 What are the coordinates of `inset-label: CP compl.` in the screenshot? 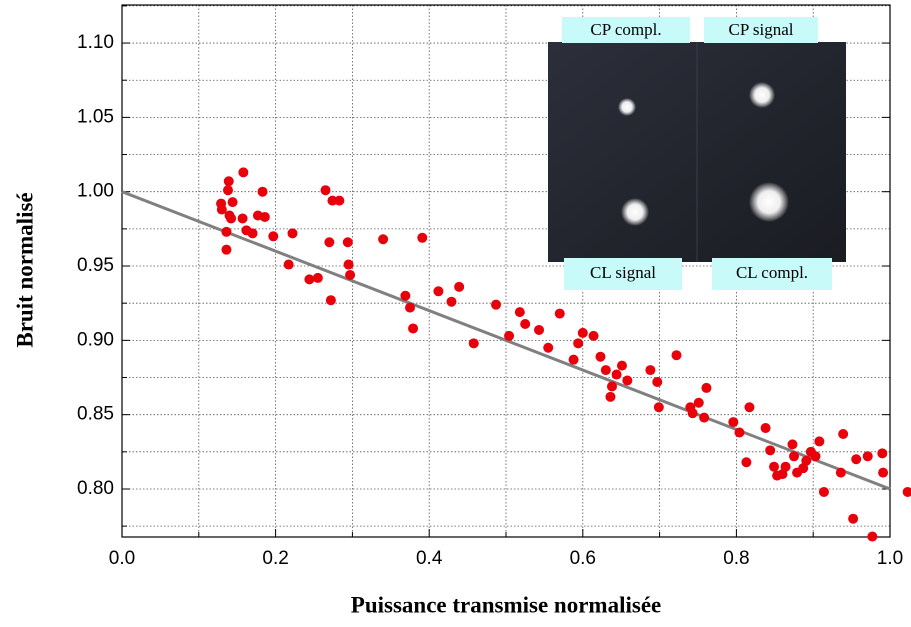 It's located at (625, 29).